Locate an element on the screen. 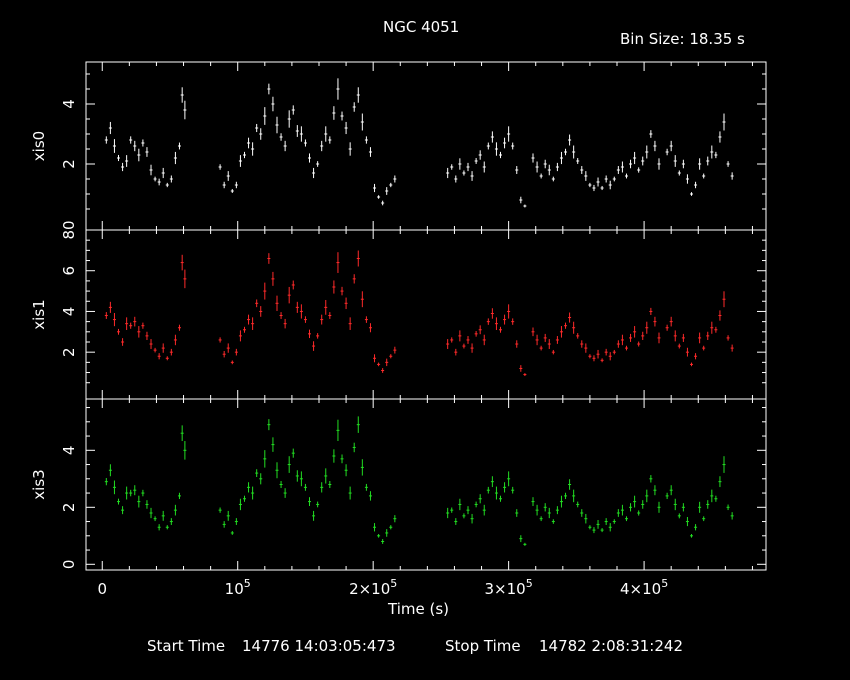  y-tick-label: 0 is located at coordinates (69, 565).